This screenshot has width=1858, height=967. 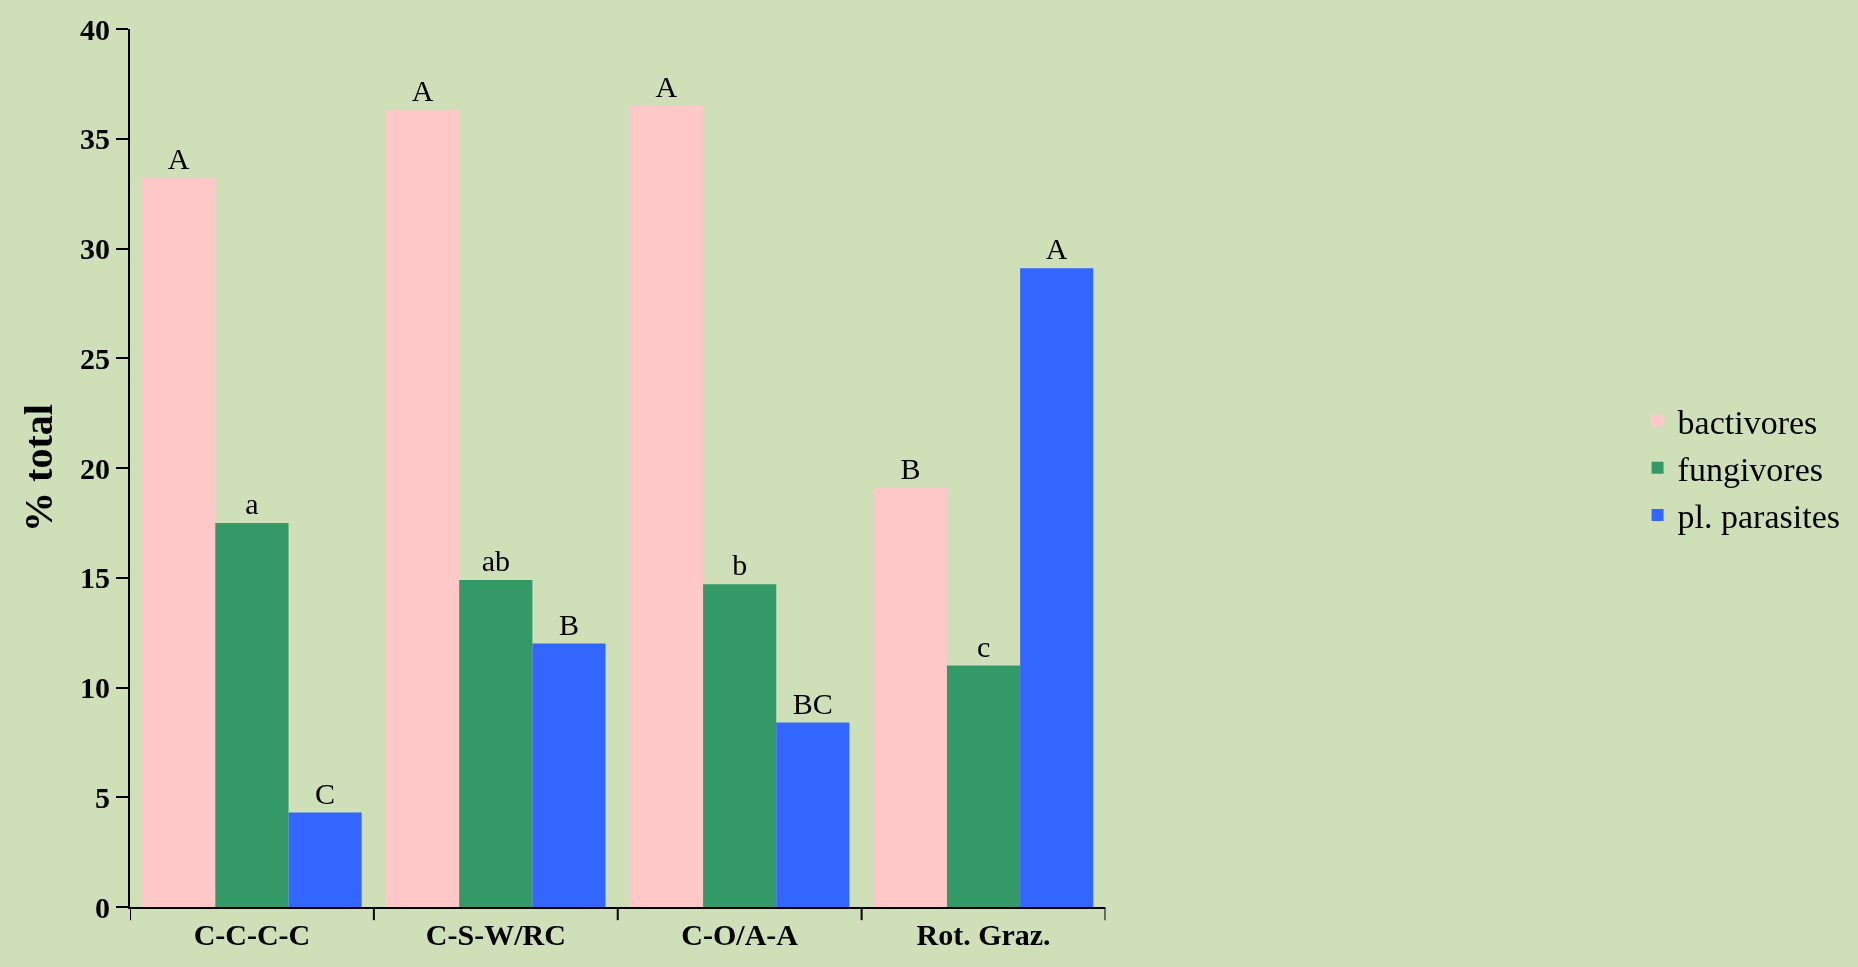 What do you see at coordinates (95, 139) in the screenshot?
I see `y-tick-label: 35` at bounding box center [95, 139].